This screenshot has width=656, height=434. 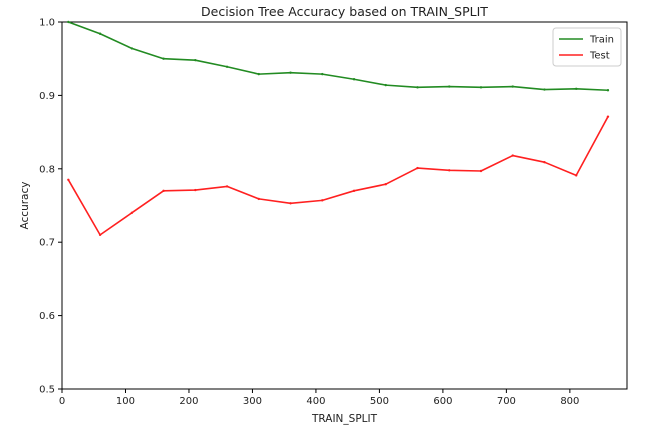 What do you see at coordinates (47, 316) in the screenshot?
I see `y-tick-label: 0.6` at bounding box center [47, 316].